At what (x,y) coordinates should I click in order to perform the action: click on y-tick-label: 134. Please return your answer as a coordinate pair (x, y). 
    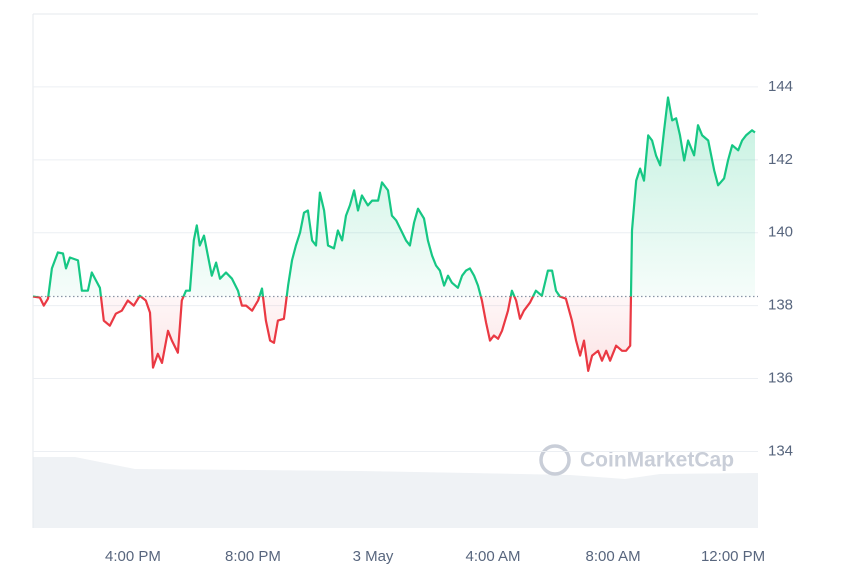
    Looking at the image, I should click on (780, 450).